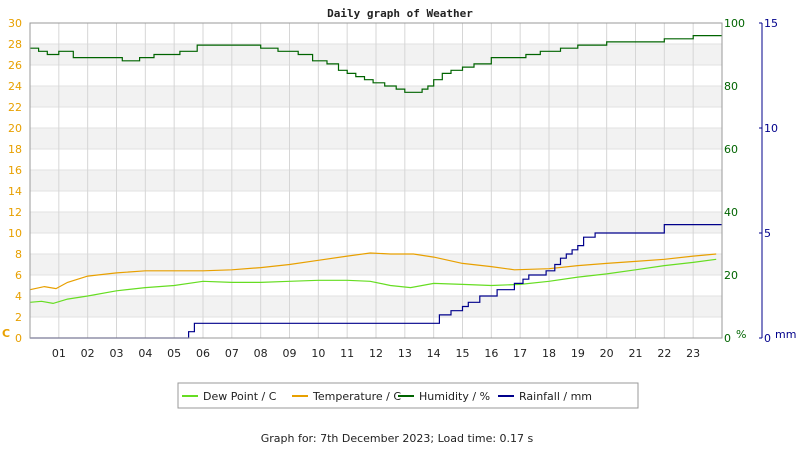 The width and height of the screenshot is (800, 450). I want to click on y-tick-left: 30, so click(15, 23).